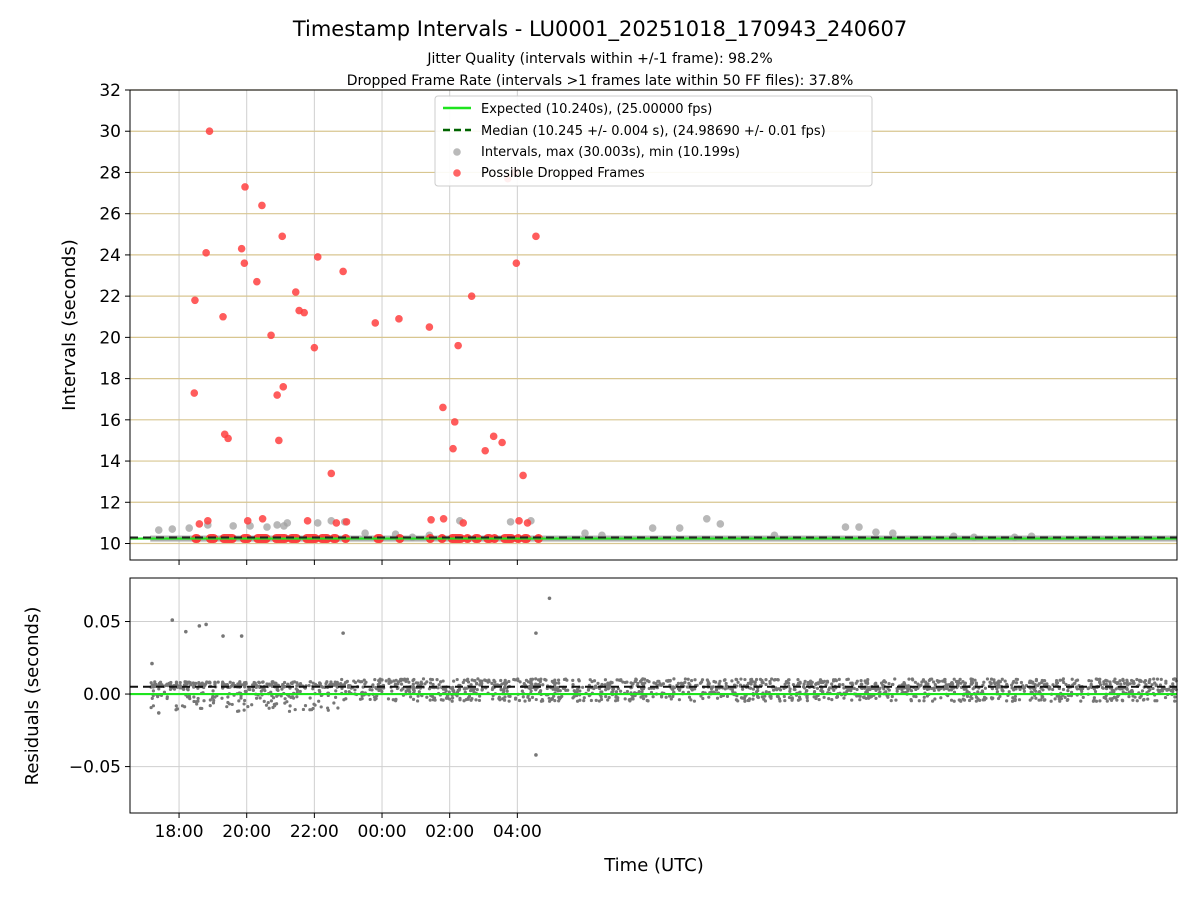 The image size is (1200, 900). Describe the element at coordinates (314, 832) in the screenshot. I see `x-tick-label: 22:00` at that location.